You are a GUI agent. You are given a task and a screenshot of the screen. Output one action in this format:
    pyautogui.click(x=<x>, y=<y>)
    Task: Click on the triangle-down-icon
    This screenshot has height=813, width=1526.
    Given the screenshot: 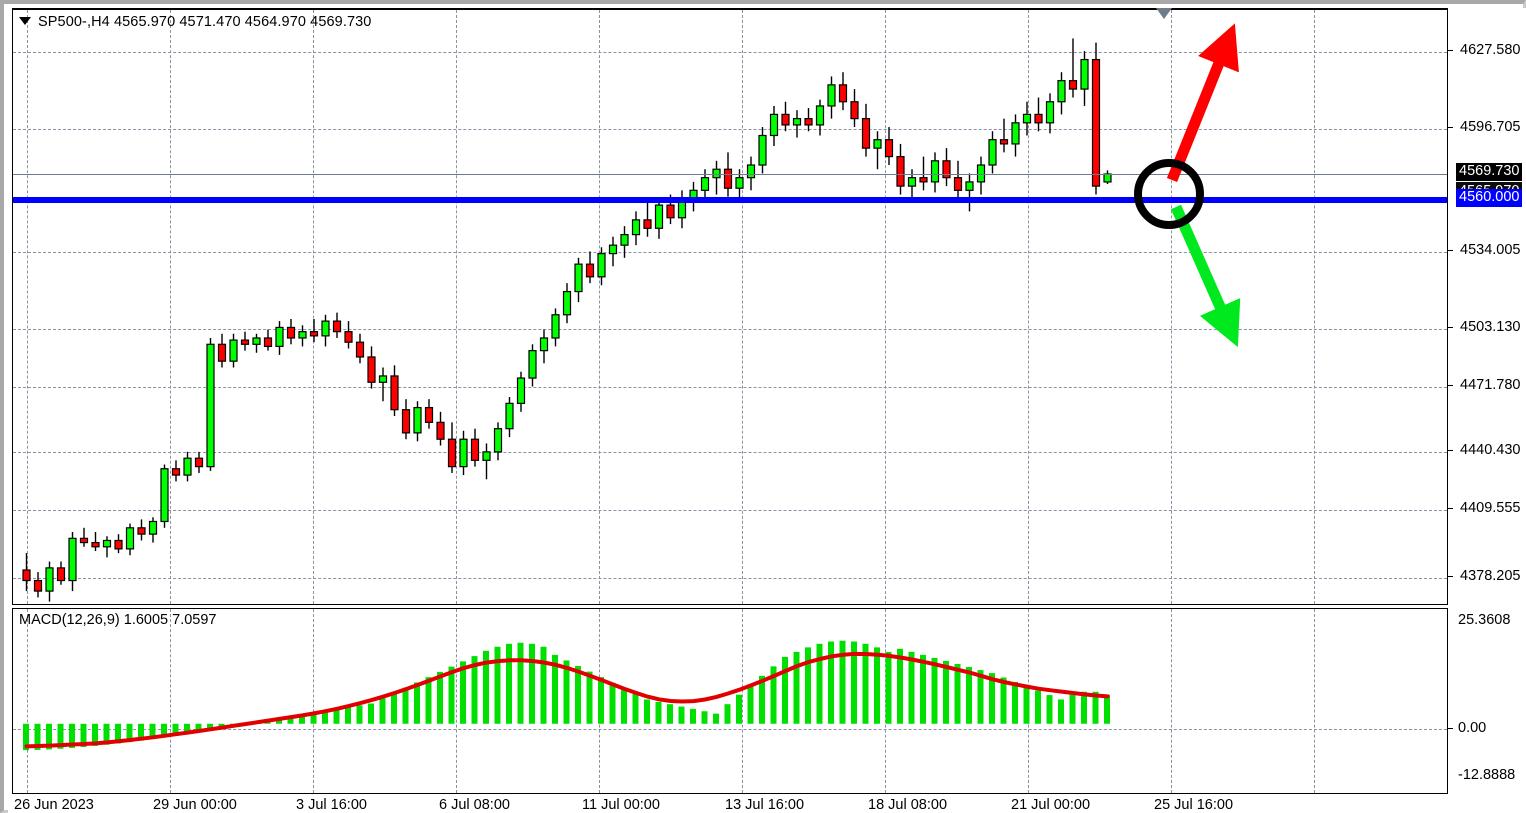 What is the action you would take?
    pyautogui.click(x=25, y=21)
    